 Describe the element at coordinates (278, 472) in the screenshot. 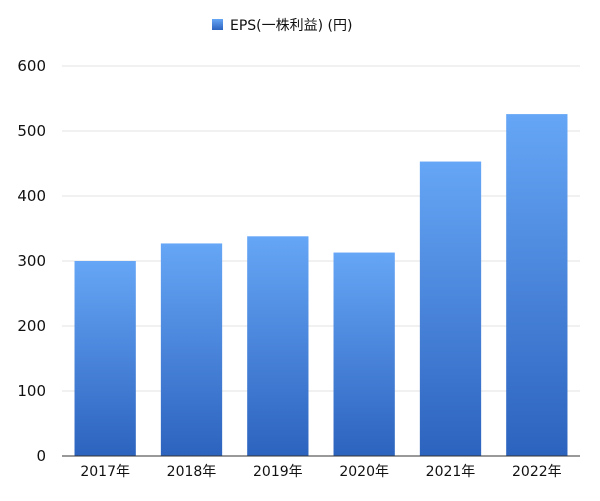

I see `x-tick-label: 2019年` at that location.